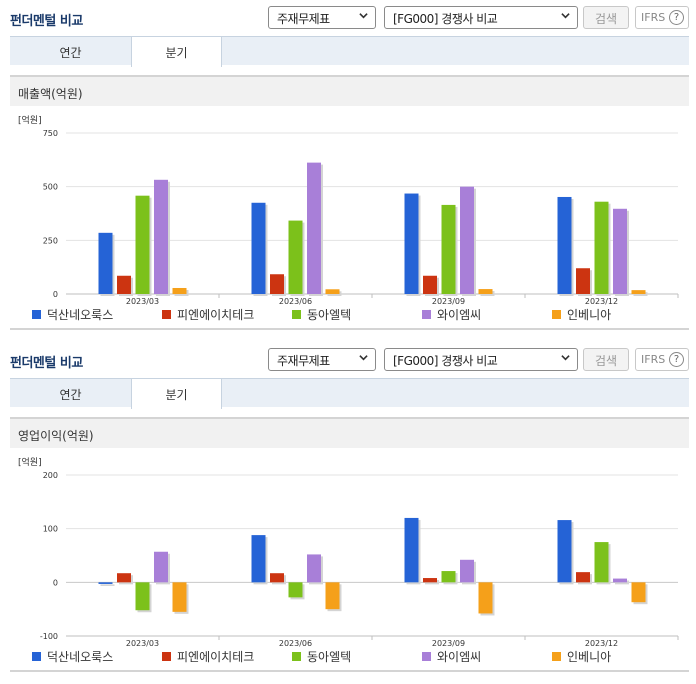  What do you see at coordinates (349, 329) in the screenshot?
I see `divider` at bounding box center [349, 329].